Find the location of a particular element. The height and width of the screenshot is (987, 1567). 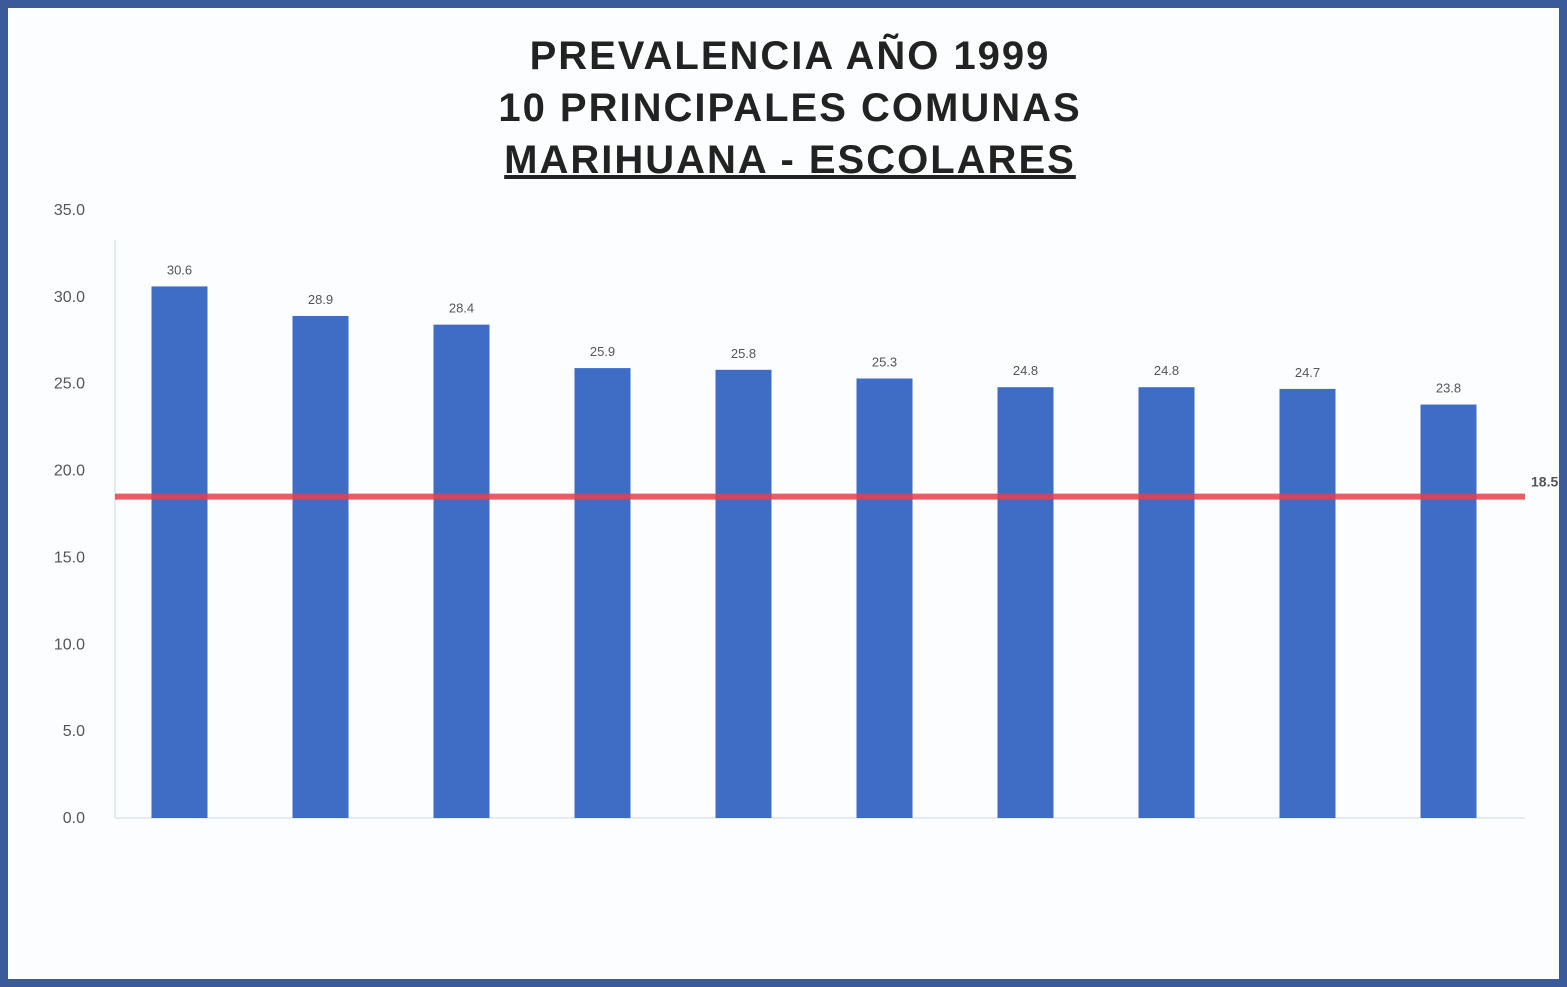

title-line-1: PREVALENCIA AÑO 1999 is located at coordinates (790, 56).